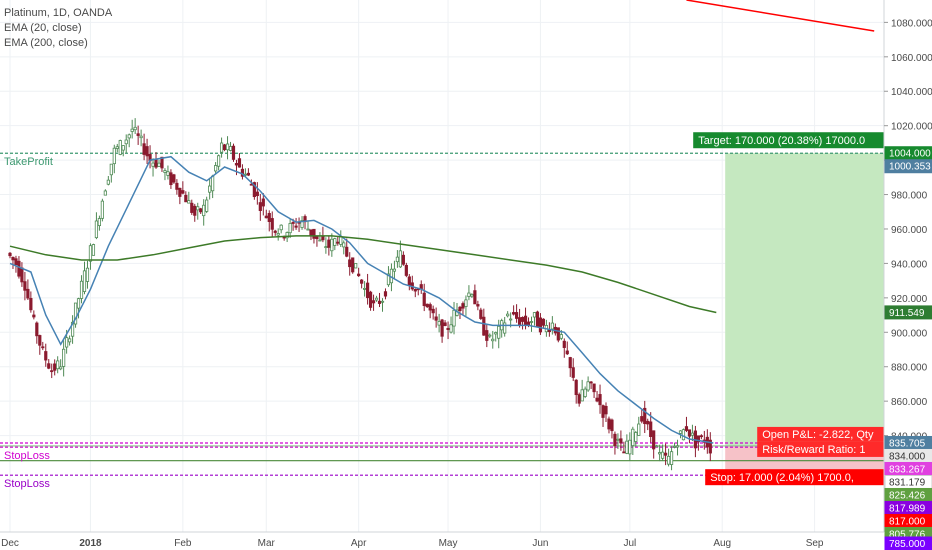 This screenshot has width=932, height=550. What do you see at coordinates (794, 477) in the screenshot?
I see `stop-label: Stop: 17.000 (2.04%) 1700.0,` at bounding box center [794, 477].